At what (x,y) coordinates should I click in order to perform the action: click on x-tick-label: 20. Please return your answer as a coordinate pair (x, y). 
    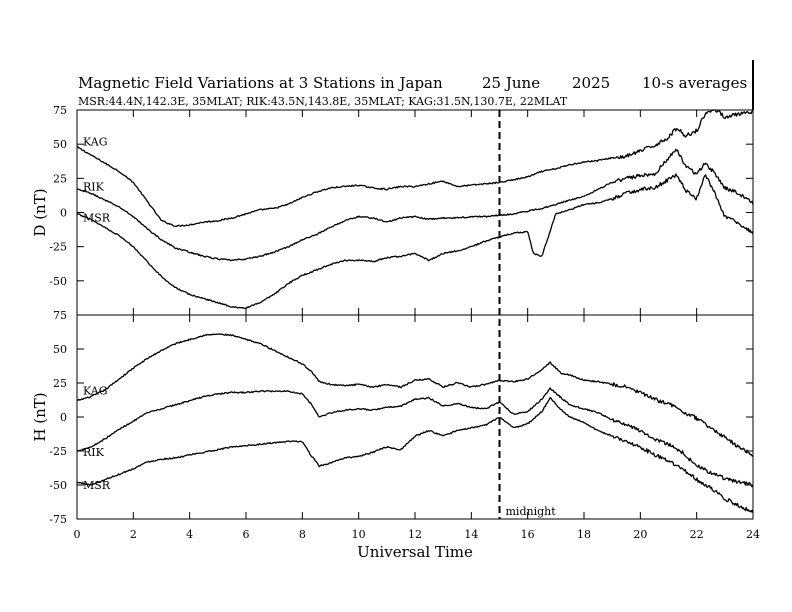
    Looking at the image, I should click on (640, 534).